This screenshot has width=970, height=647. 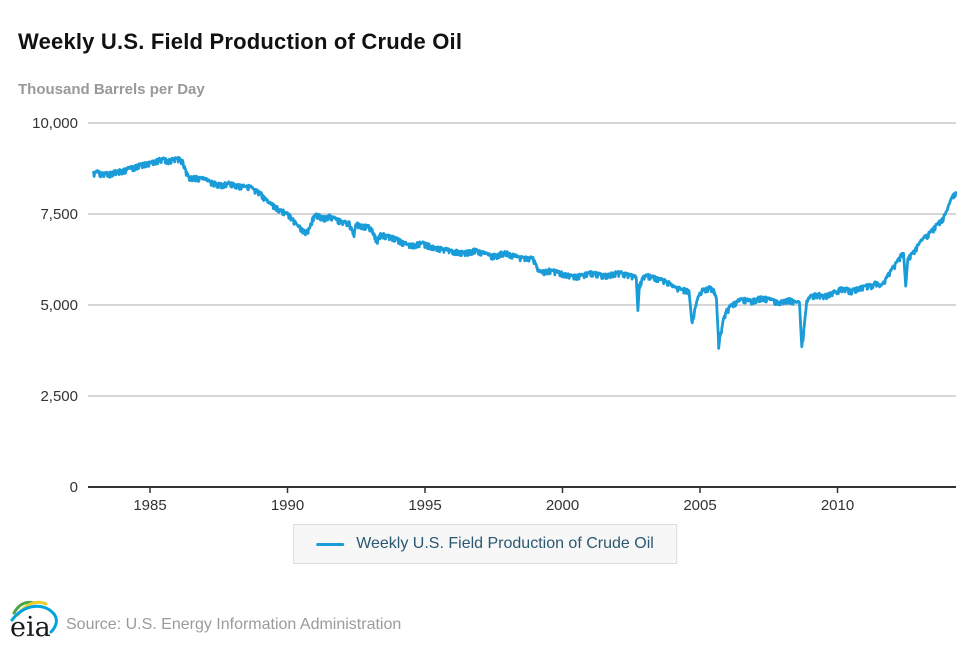 I want to click on eia-logo-text: eia, so click(x=30, y=627).